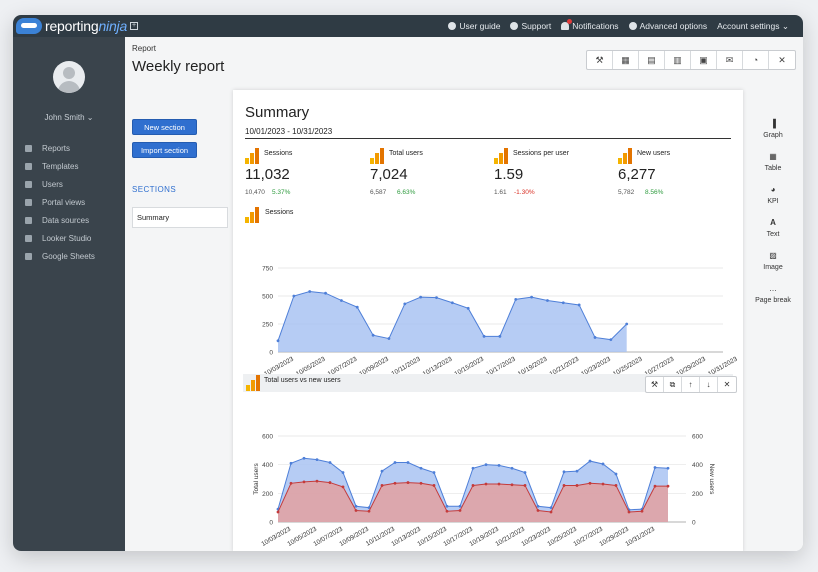 The height and width of the screenshot is (572, 818). What do you see at coordinates (488, 383) in the screenshot?
I see `chart2-header: Total users vs new users` at bounding box center [488, 383].